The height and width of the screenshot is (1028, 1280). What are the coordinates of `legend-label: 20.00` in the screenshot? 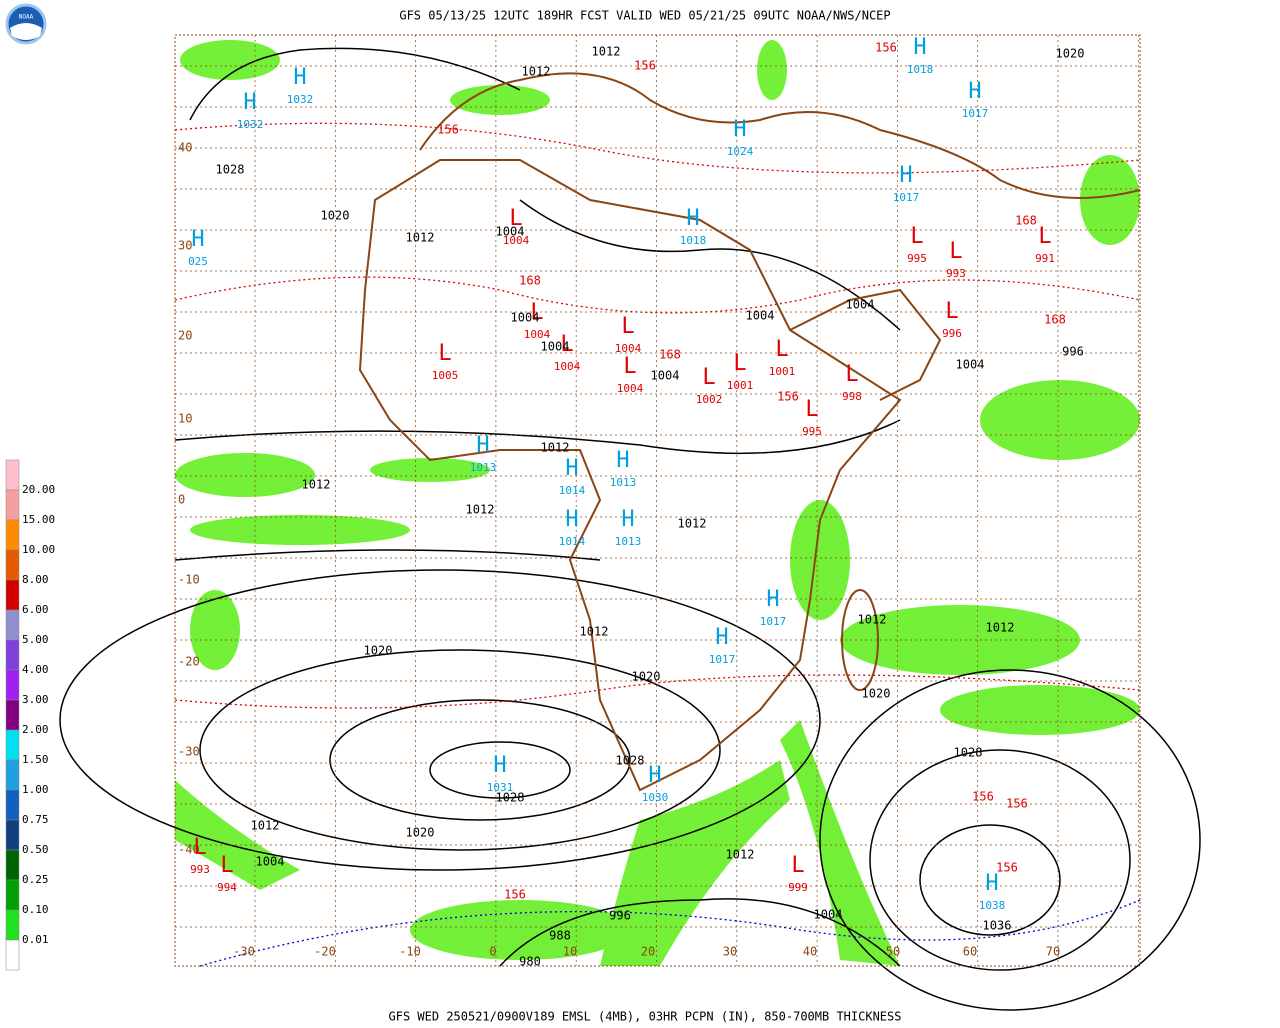 It's located at (38, 489).